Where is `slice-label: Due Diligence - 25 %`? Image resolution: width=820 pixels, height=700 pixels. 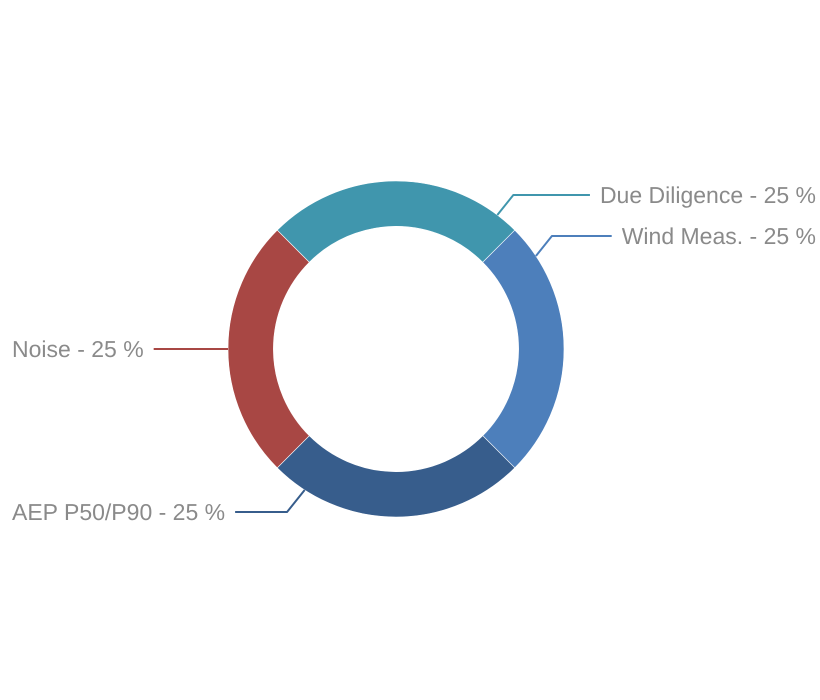
slice-label: Due Diligence - 25 % is located at coordinates (708, 195).